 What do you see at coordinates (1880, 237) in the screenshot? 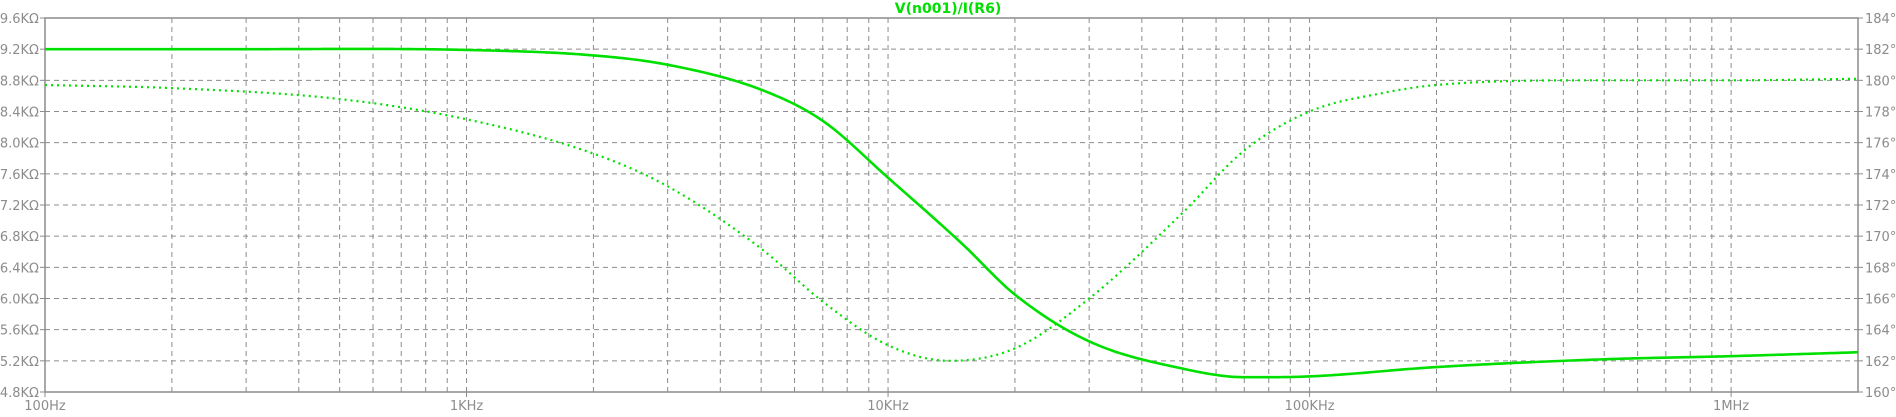
I see `right-tick-label: 170°` at bounding box center [1880, 237].